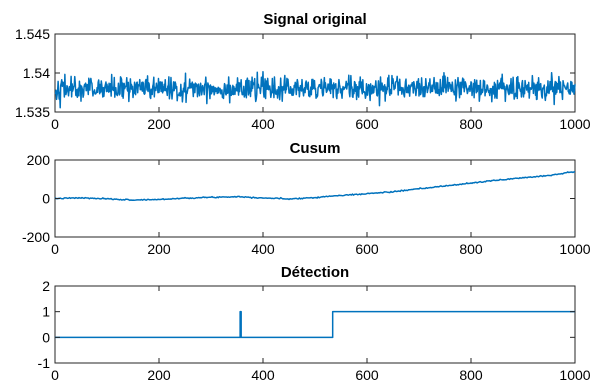 This screenshot has width=595, height=387. I want to click on subplot-title: Signal original, so click(314, 19).